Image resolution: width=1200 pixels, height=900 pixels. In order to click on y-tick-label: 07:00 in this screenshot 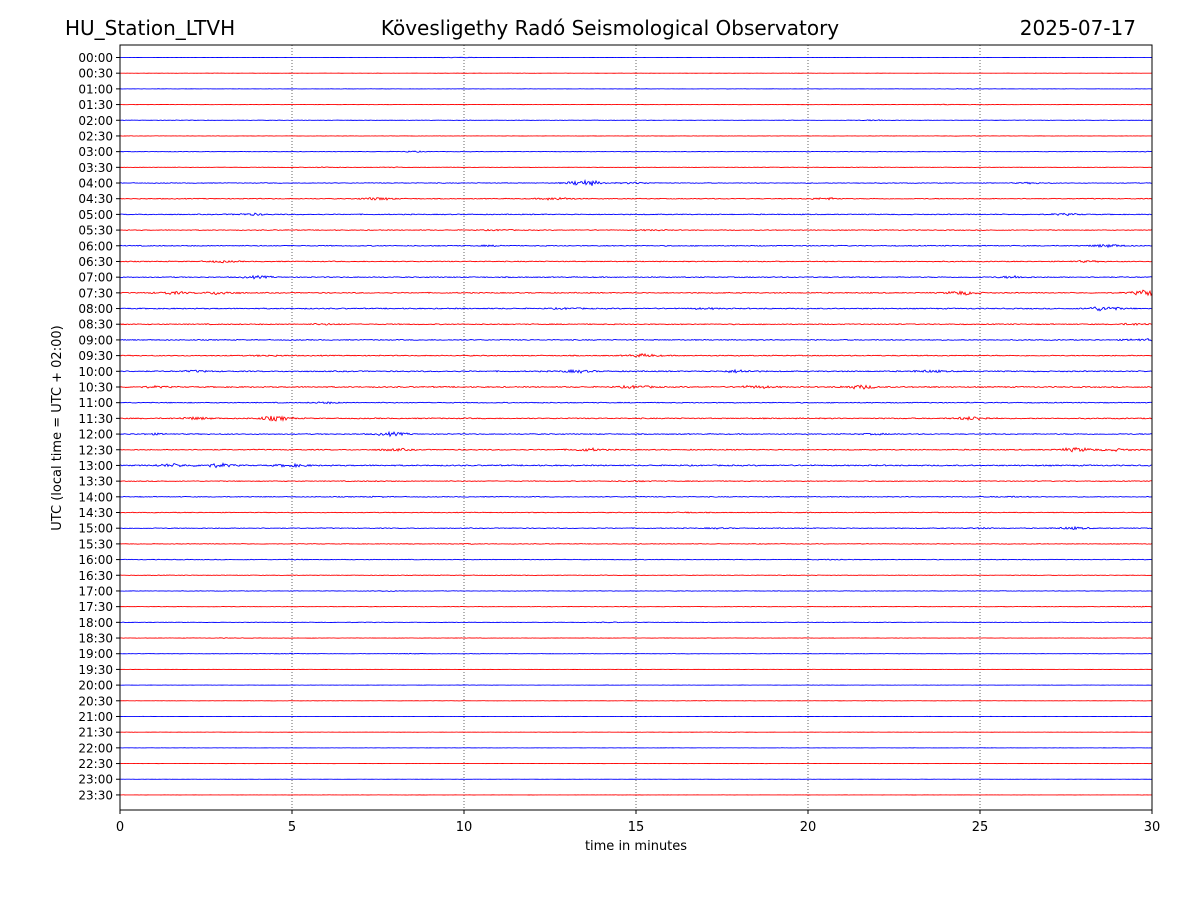, I will do `click(95, 278)`.